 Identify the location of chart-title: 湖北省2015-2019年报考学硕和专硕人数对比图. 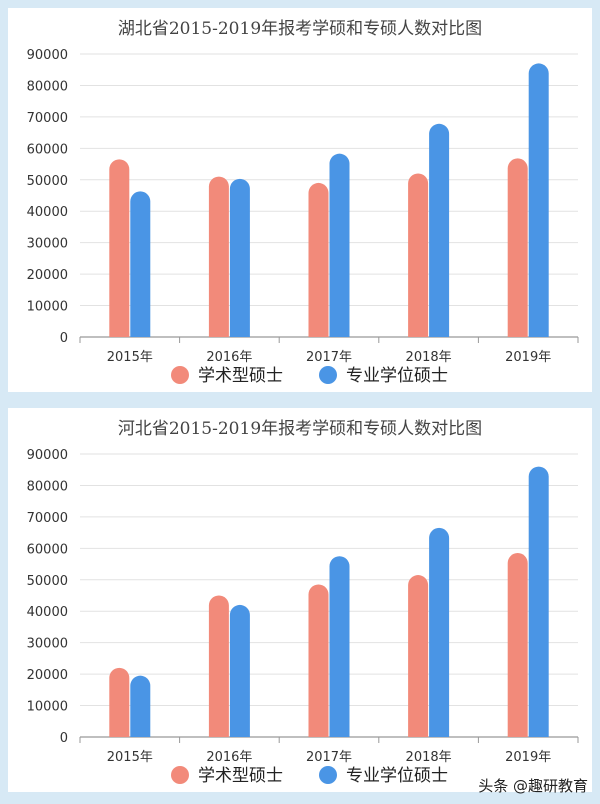
(300, 29).